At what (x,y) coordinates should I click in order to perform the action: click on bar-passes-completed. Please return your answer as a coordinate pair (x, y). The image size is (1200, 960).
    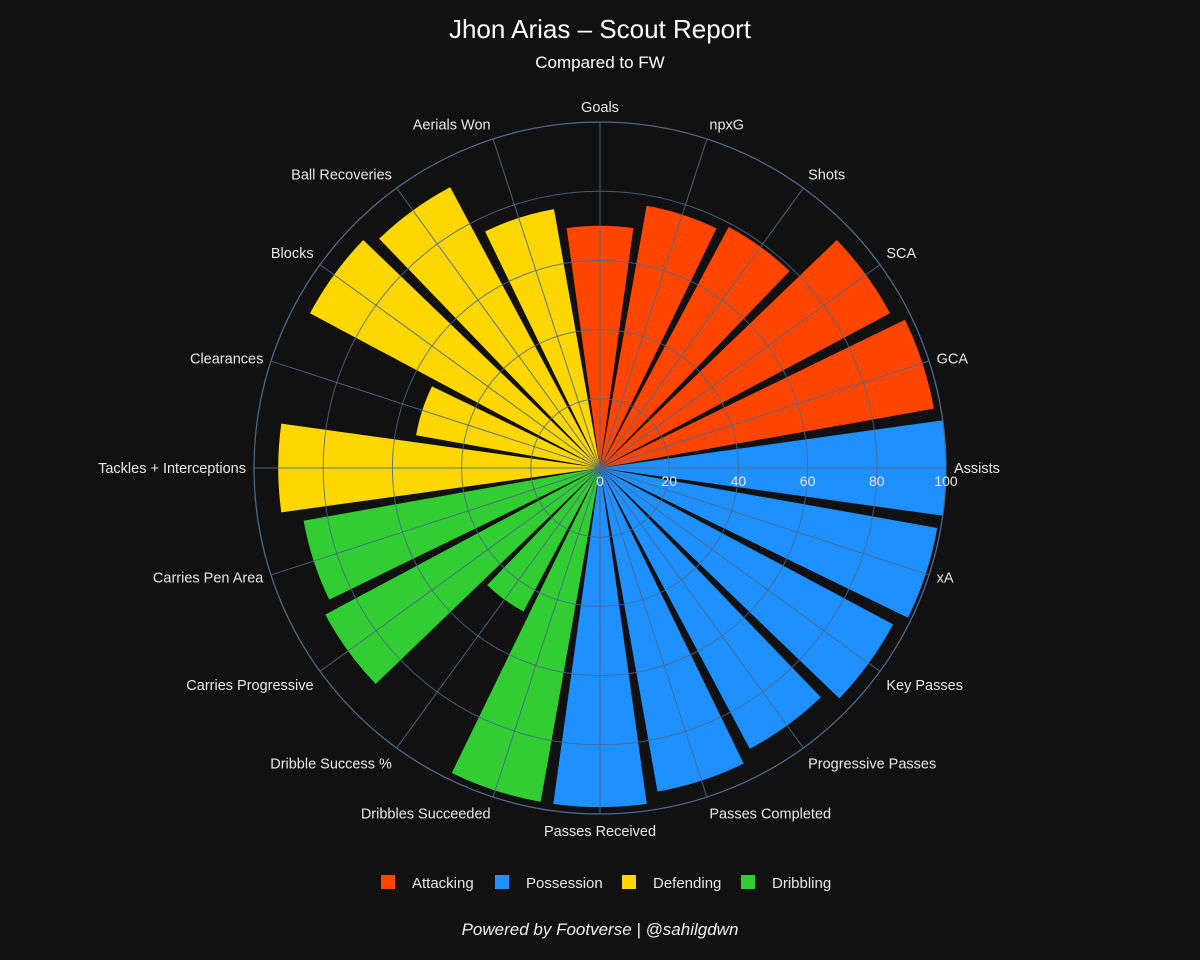
    Looking at the image, I should click on (672, 630).